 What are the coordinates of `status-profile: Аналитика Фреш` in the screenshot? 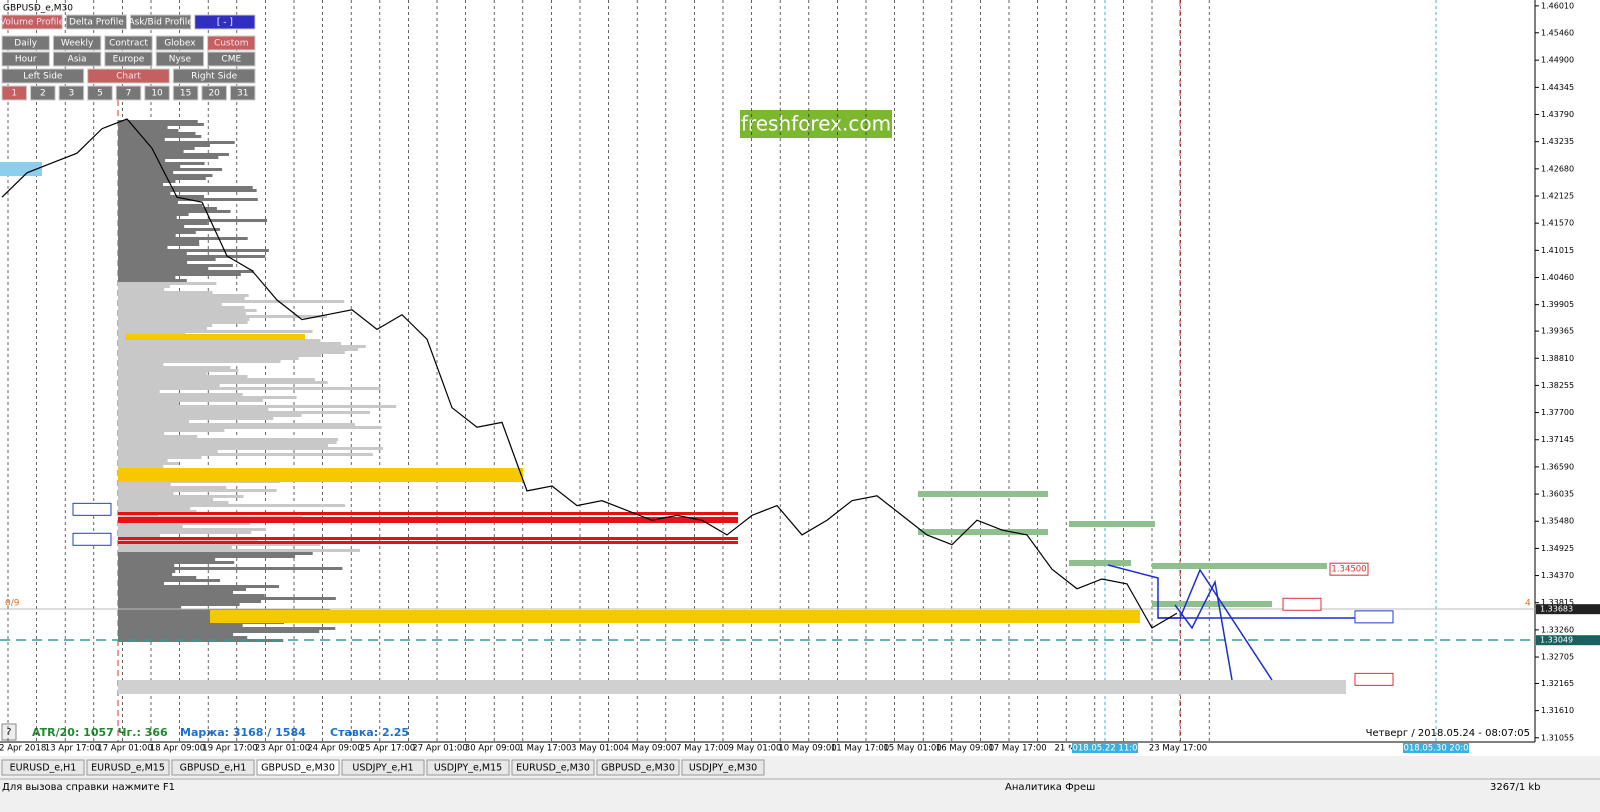 It's located at (1050, 787).